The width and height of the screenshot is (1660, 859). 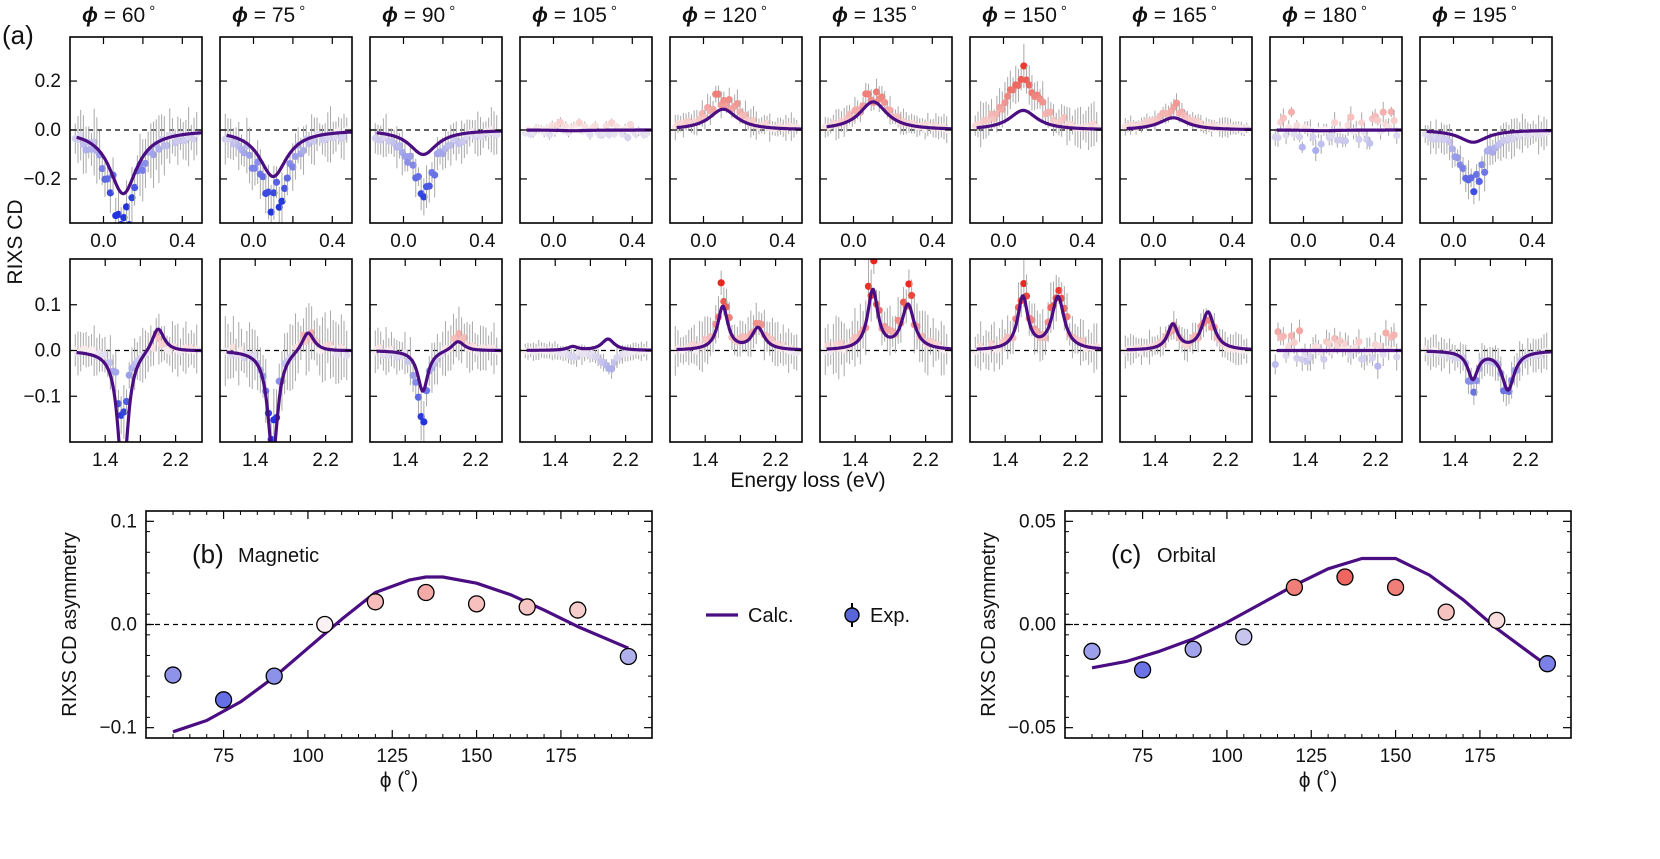 What do you see at coordinates (286, 127) in the screenshot?
I see `subplot-r0-c1: 0.0 0.4 ϕ = 75 °` at bounding box center [286, 127].